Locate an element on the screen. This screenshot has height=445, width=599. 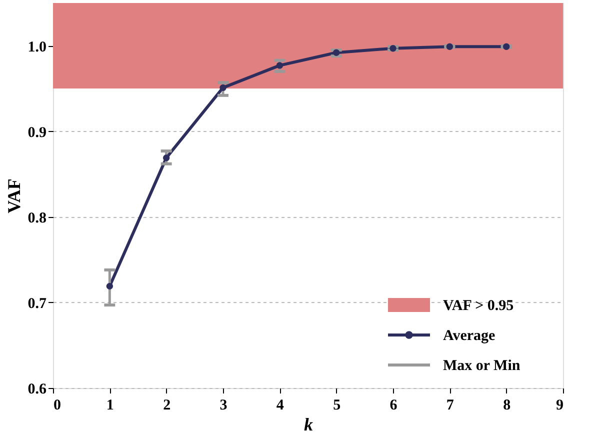
x-tick-label: 1 is located at coordinates (110, 406).